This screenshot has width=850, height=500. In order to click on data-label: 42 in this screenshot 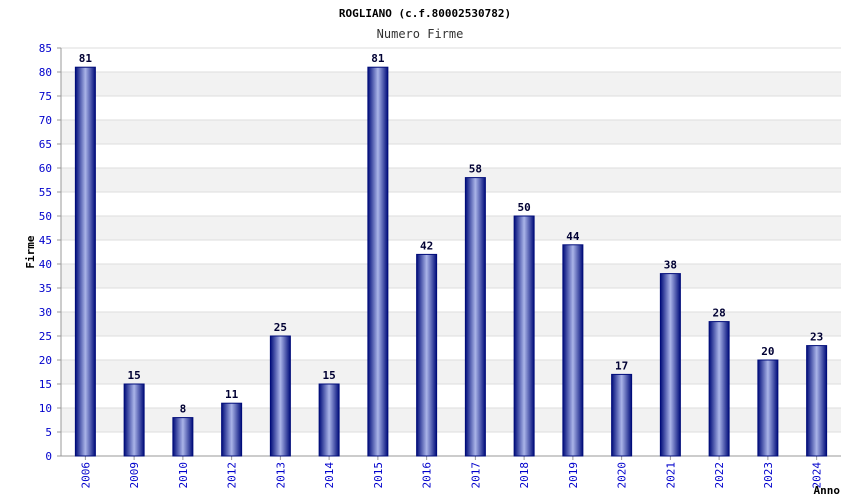, I will do `click(426, 245)`.